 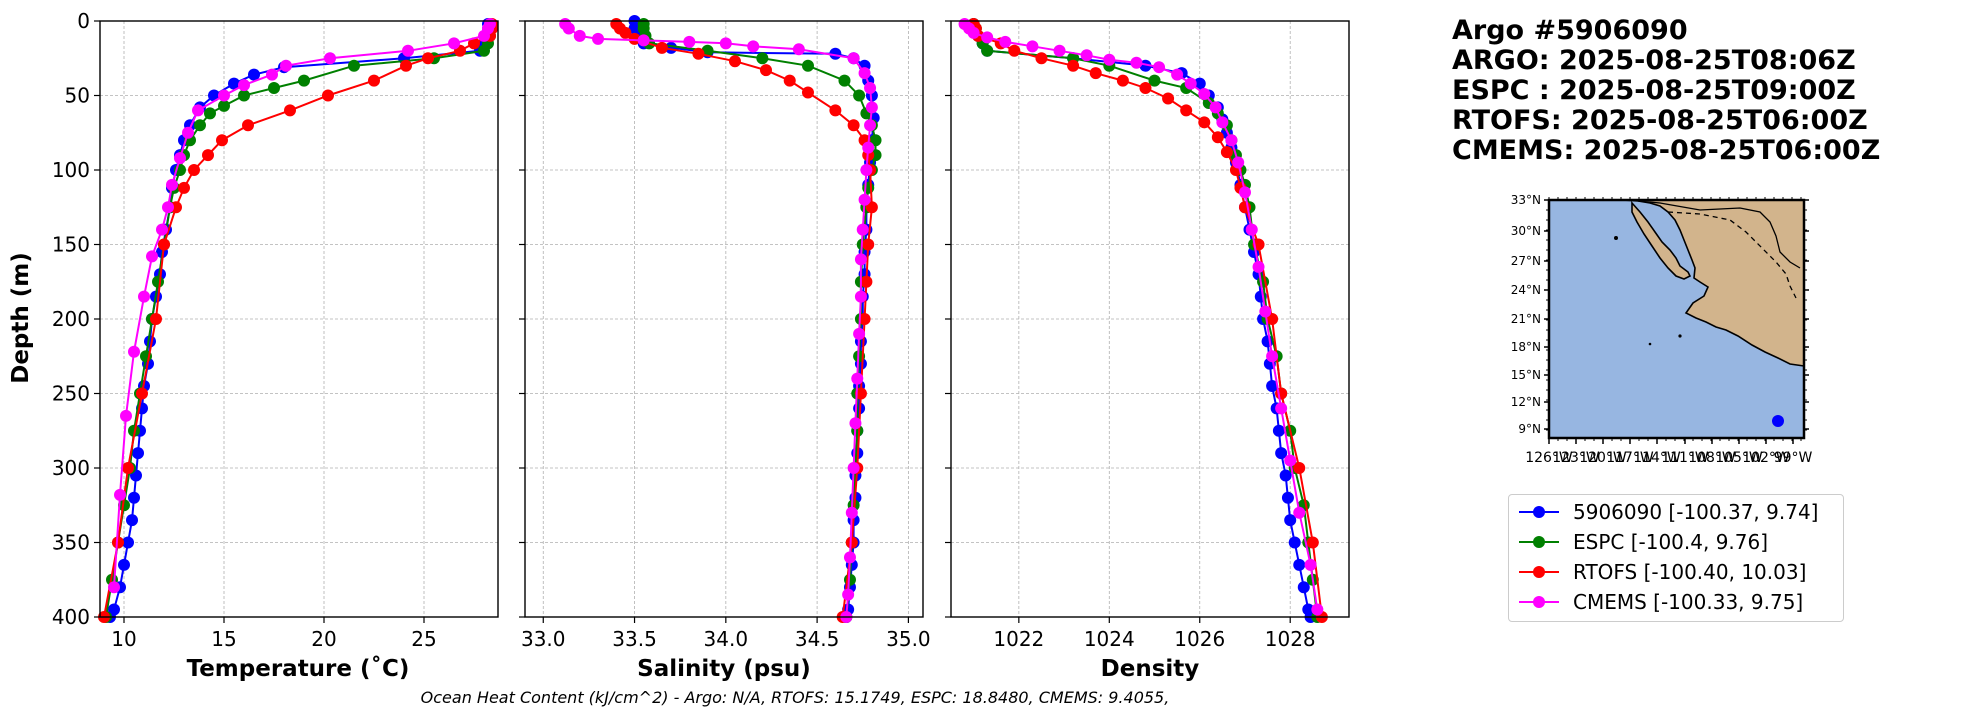 I want to click on salinity-xtick-label: 33.5, so click(x=634, y=639).